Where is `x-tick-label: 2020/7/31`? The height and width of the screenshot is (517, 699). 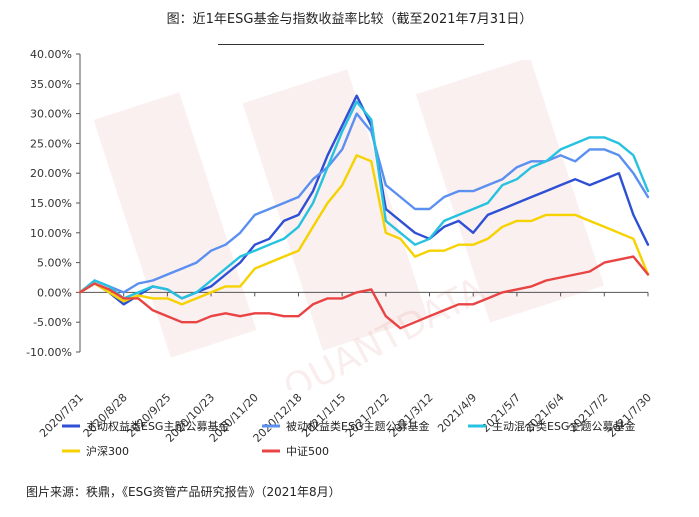
x-tick-label: 2020/7/31 is located at coordinates (61, 415).